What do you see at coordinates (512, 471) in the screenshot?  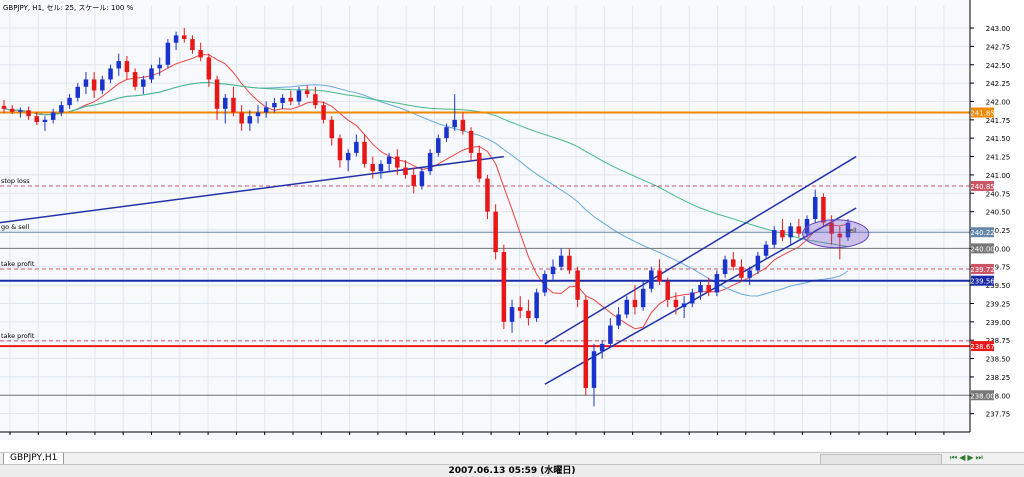 I see `status-datetime: 2007.06.13 05:59 (水曜日)` at bounding box center [512, 471].